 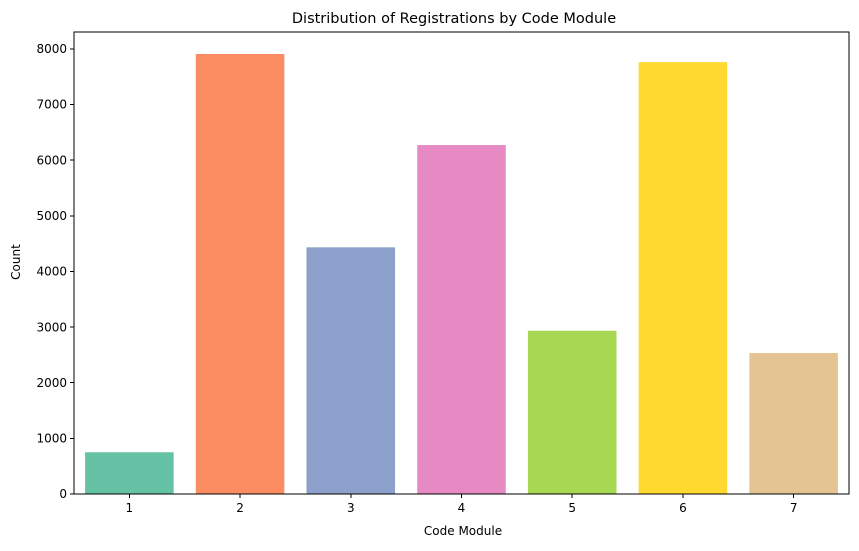 What do you see at coordinates (51, 49) in the screenshot?
I see `y-tick-label: 8000` at bounding box center [51, 49].